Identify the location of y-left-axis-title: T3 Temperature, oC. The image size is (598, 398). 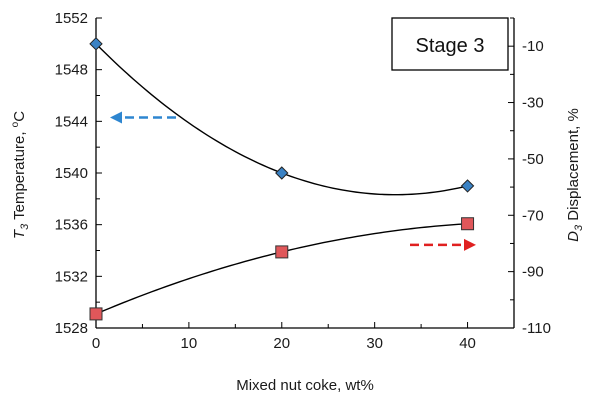
(20, 175).